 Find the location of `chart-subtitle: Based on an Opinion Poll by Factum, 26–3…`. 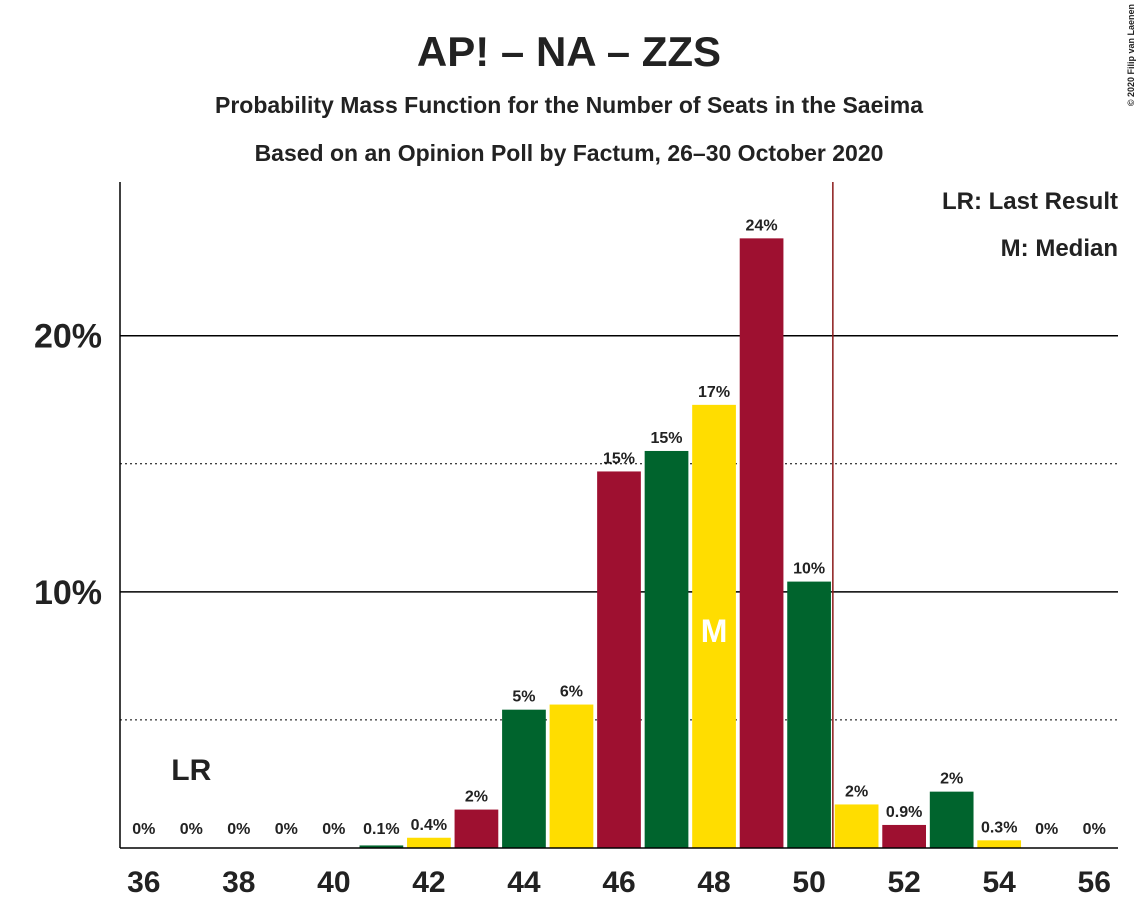

chart-subtitle: Based on an Opinion Poll by Factum, 26–3… is located at coordinates (569, 153).